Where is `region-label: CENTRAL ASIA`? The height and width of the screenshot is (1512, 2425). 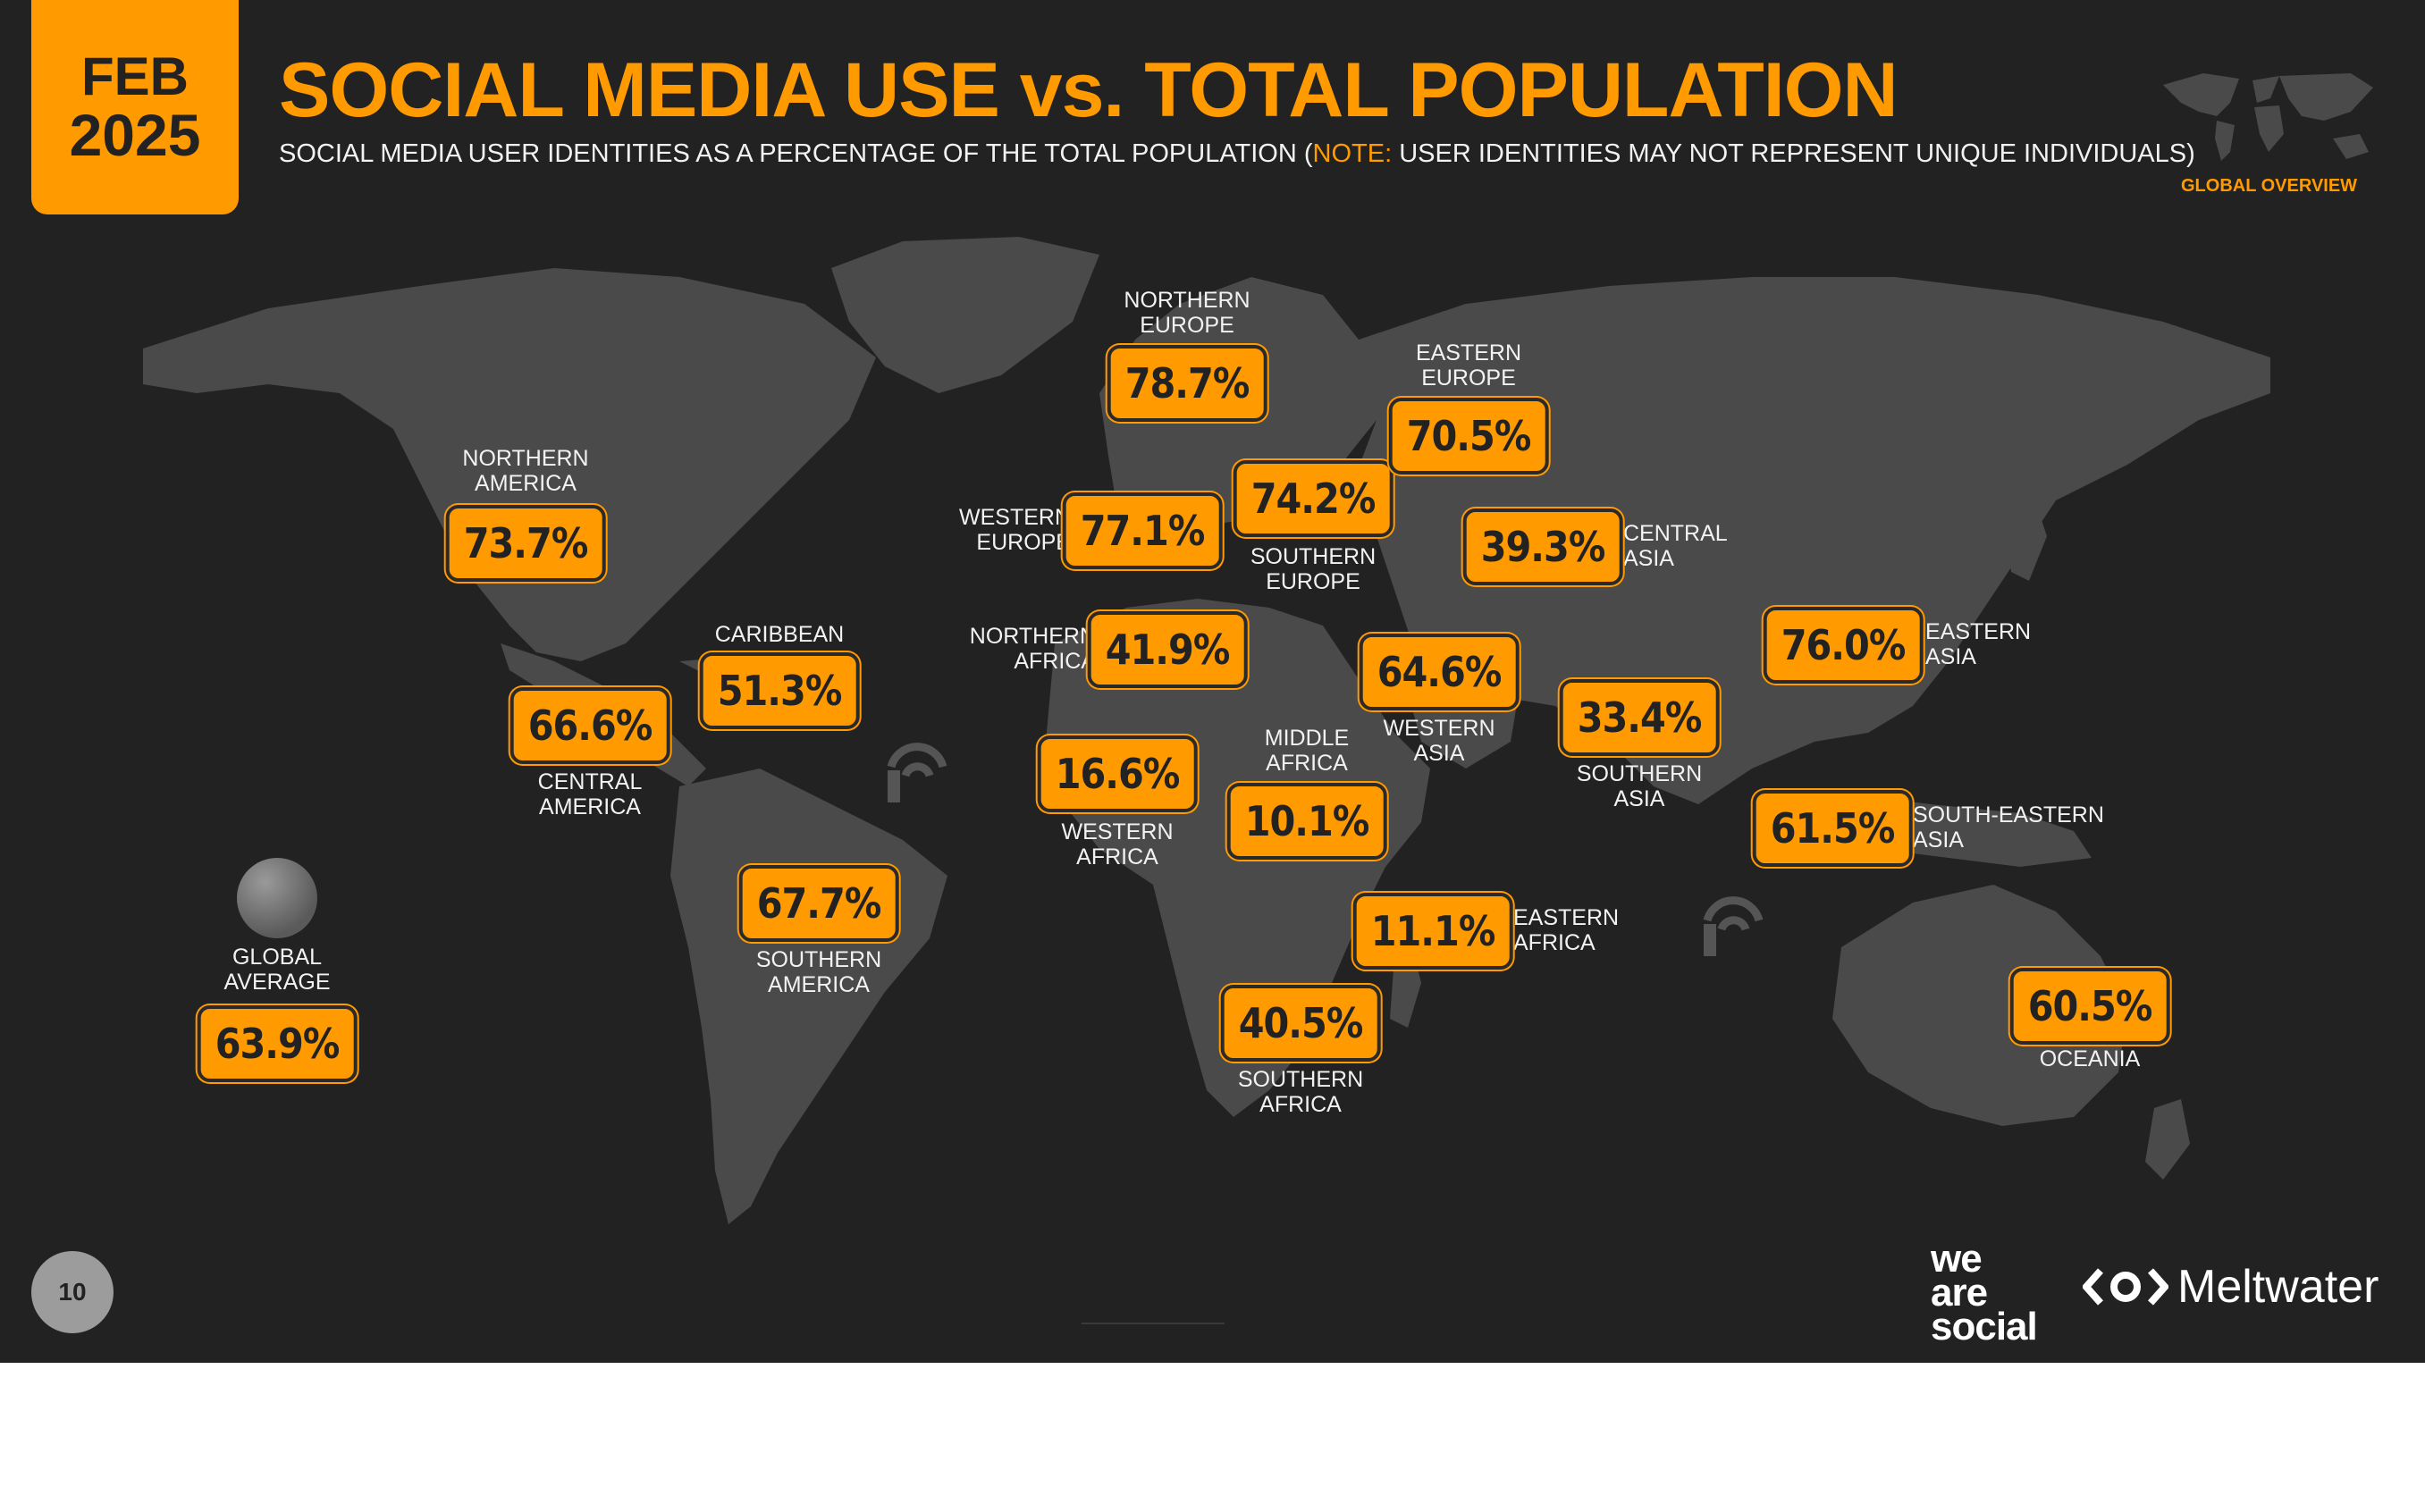
region-label: CENTRAL ASIA is located at coordinates (1675, 546).